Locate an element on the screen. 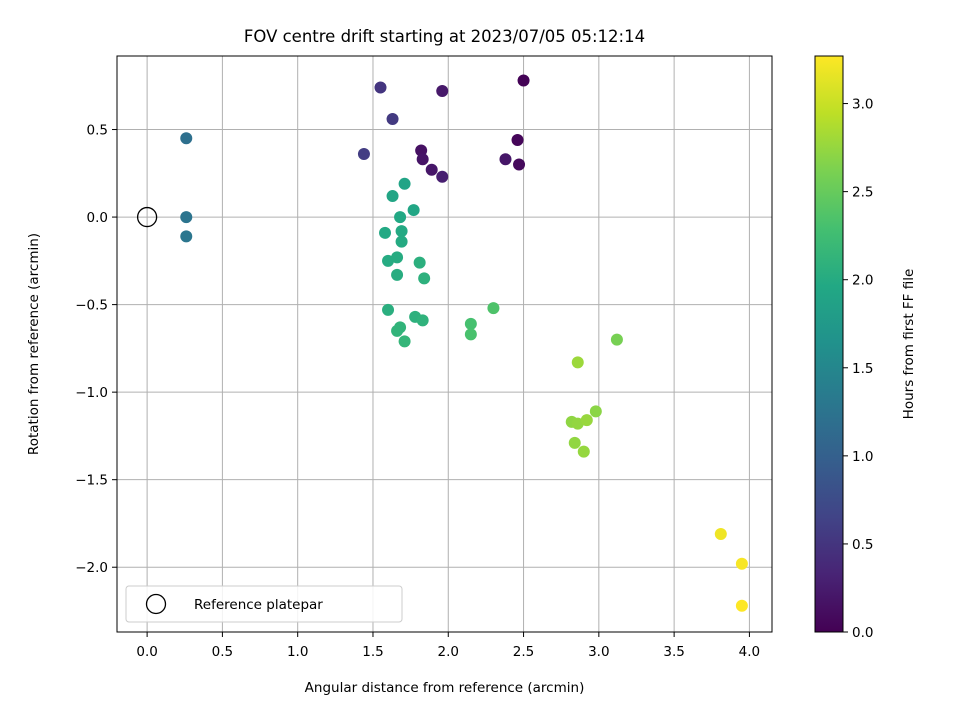  x-tick-label: 4.0 is located at coordinates (749, 652).